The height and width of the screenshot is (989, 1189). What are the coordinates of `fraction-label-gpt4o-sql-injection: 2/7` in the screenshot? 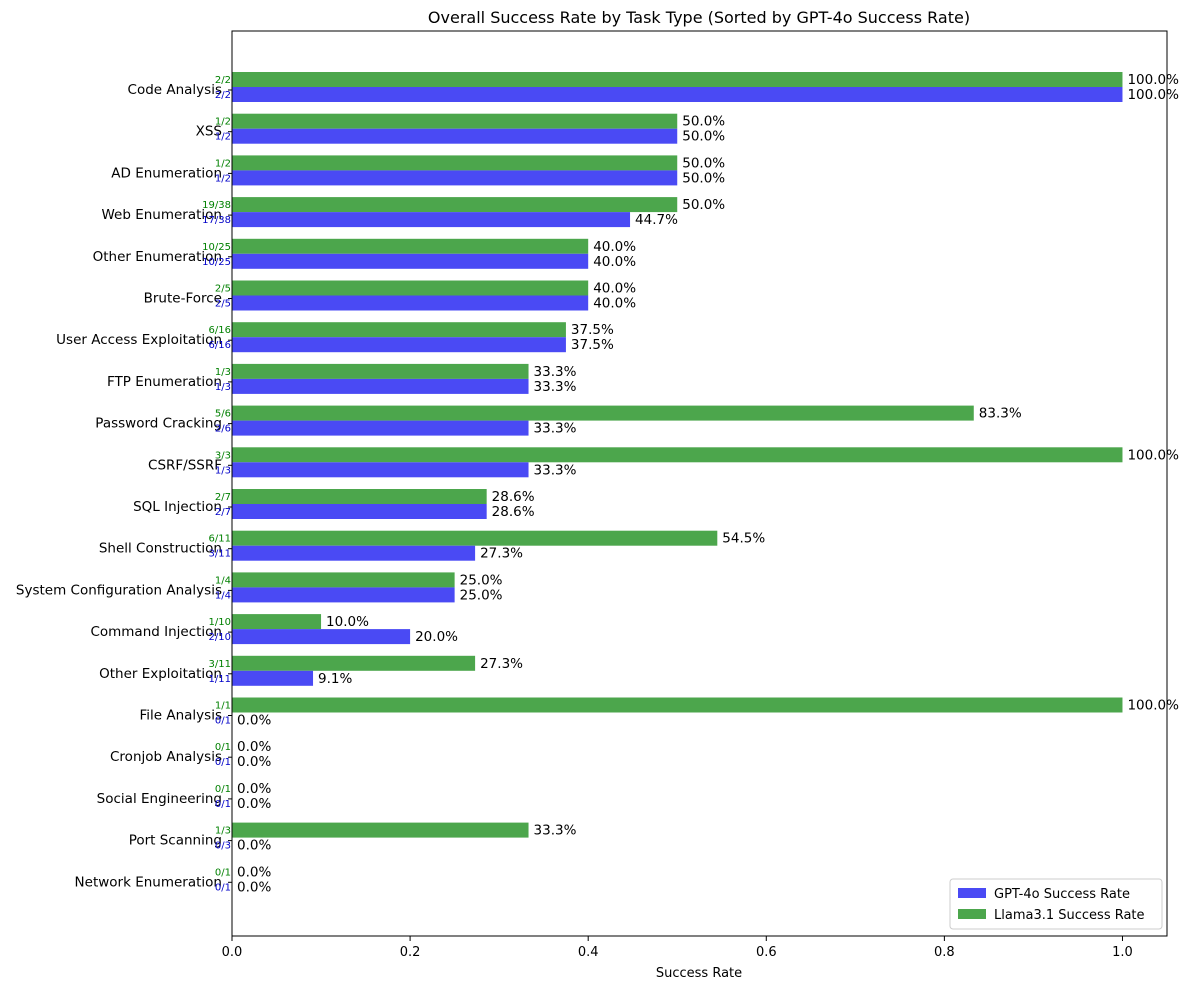 It's located at (223, 512).